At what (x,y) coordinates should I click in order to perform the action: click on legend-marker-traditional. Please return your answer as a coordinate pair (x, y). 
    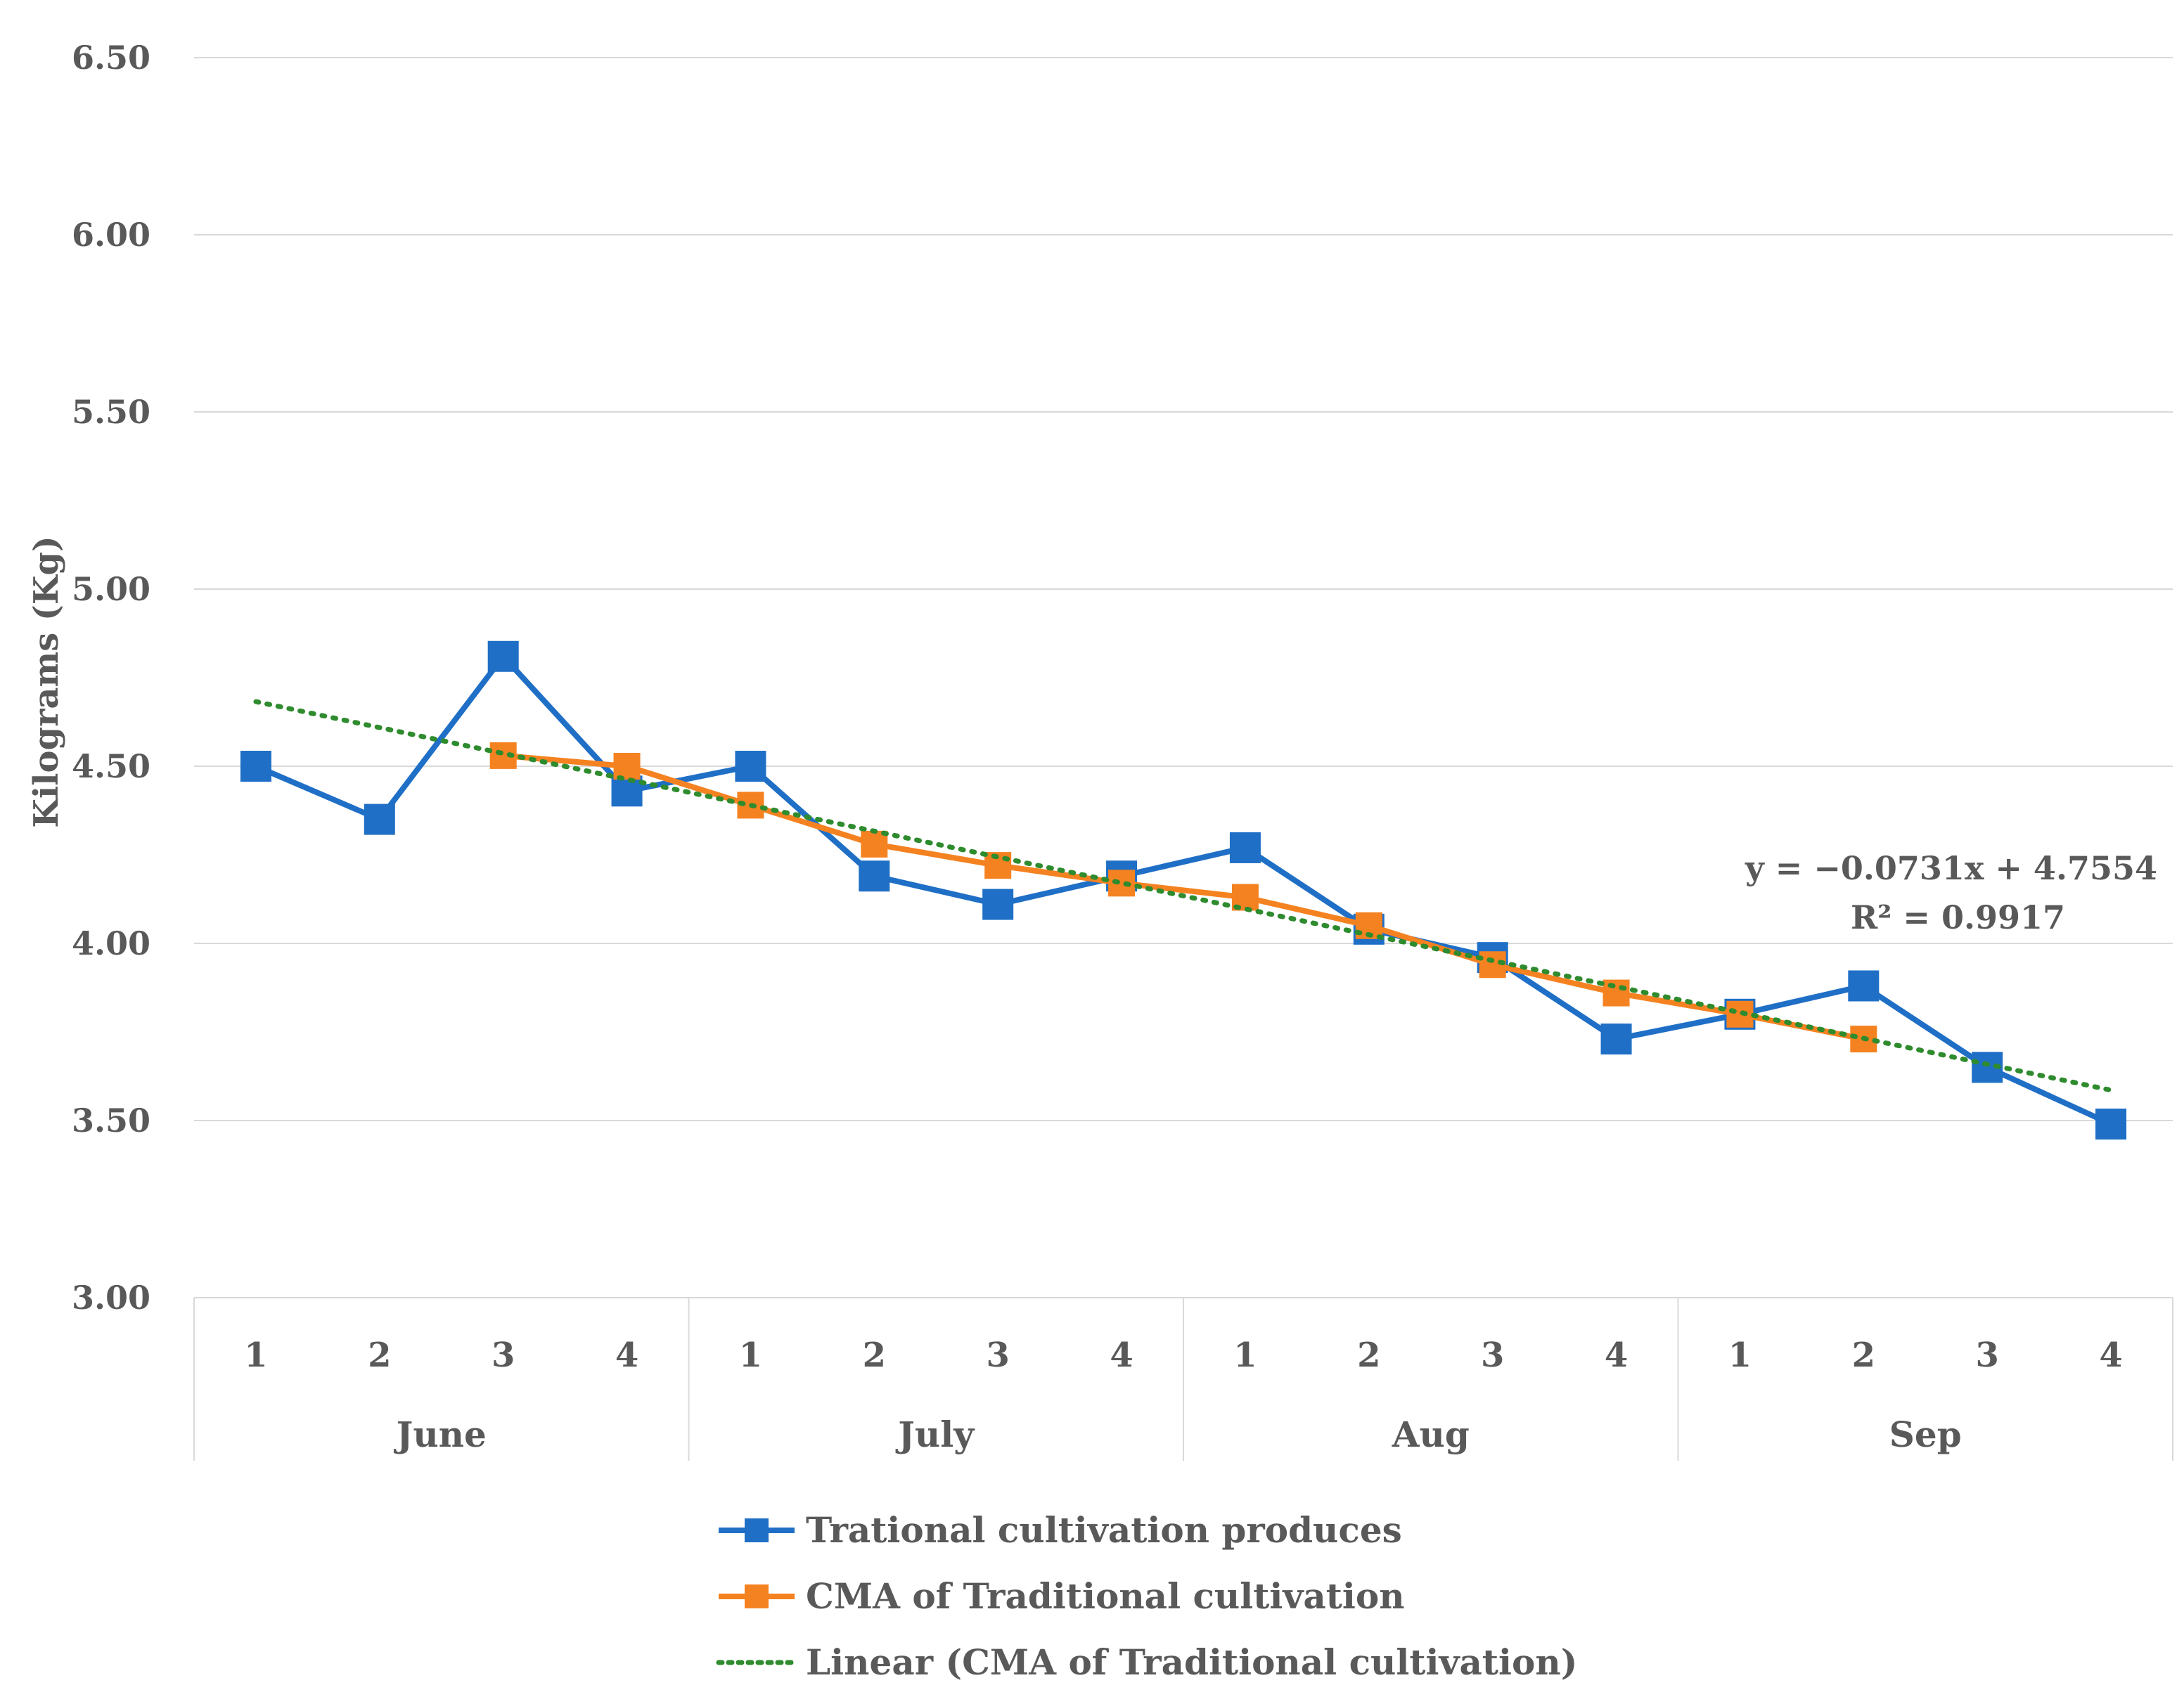
    Looking at the image, I should click on (757, 1530).